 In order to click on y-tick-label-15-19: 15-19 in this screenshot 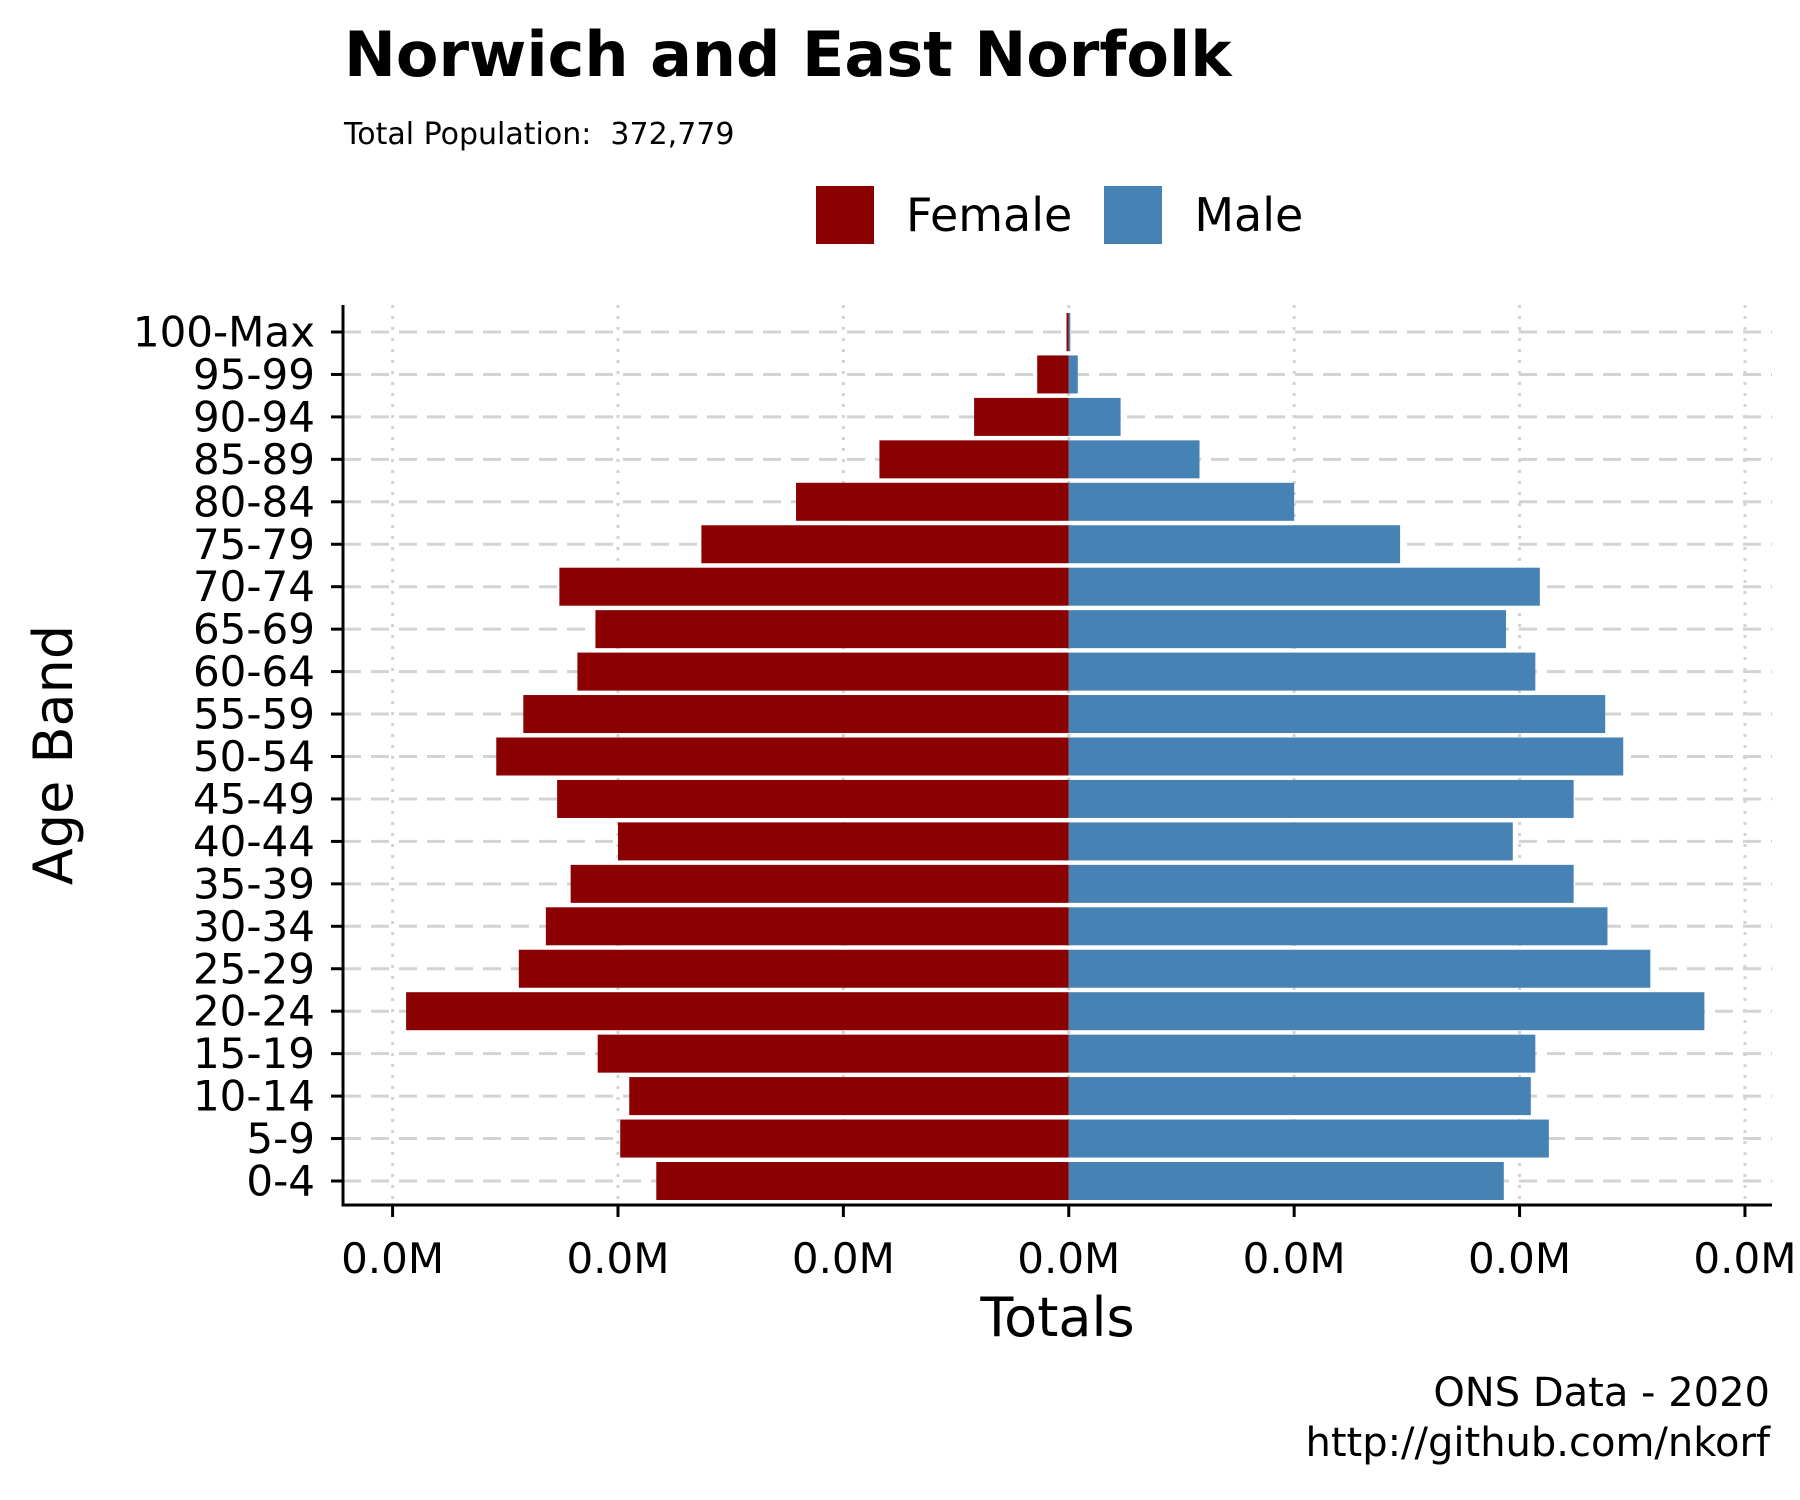, I will do `click(254, 1053)`.